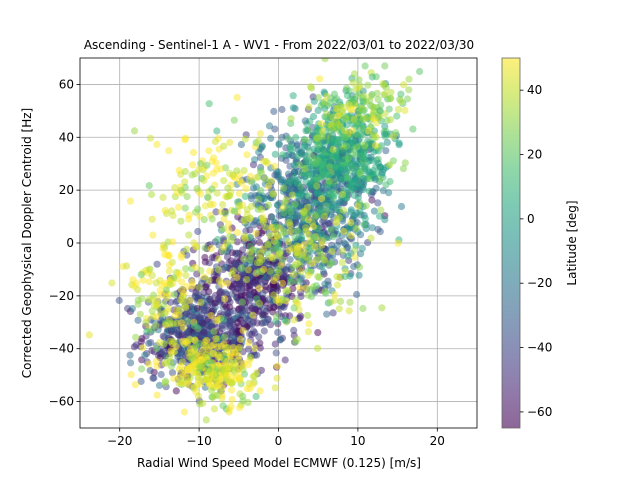 The height and width of the screenshot is (480, 640). Describe the element at coordinates (357, 441) in the screenshot. I see `x-tick-label: 10` at that location.